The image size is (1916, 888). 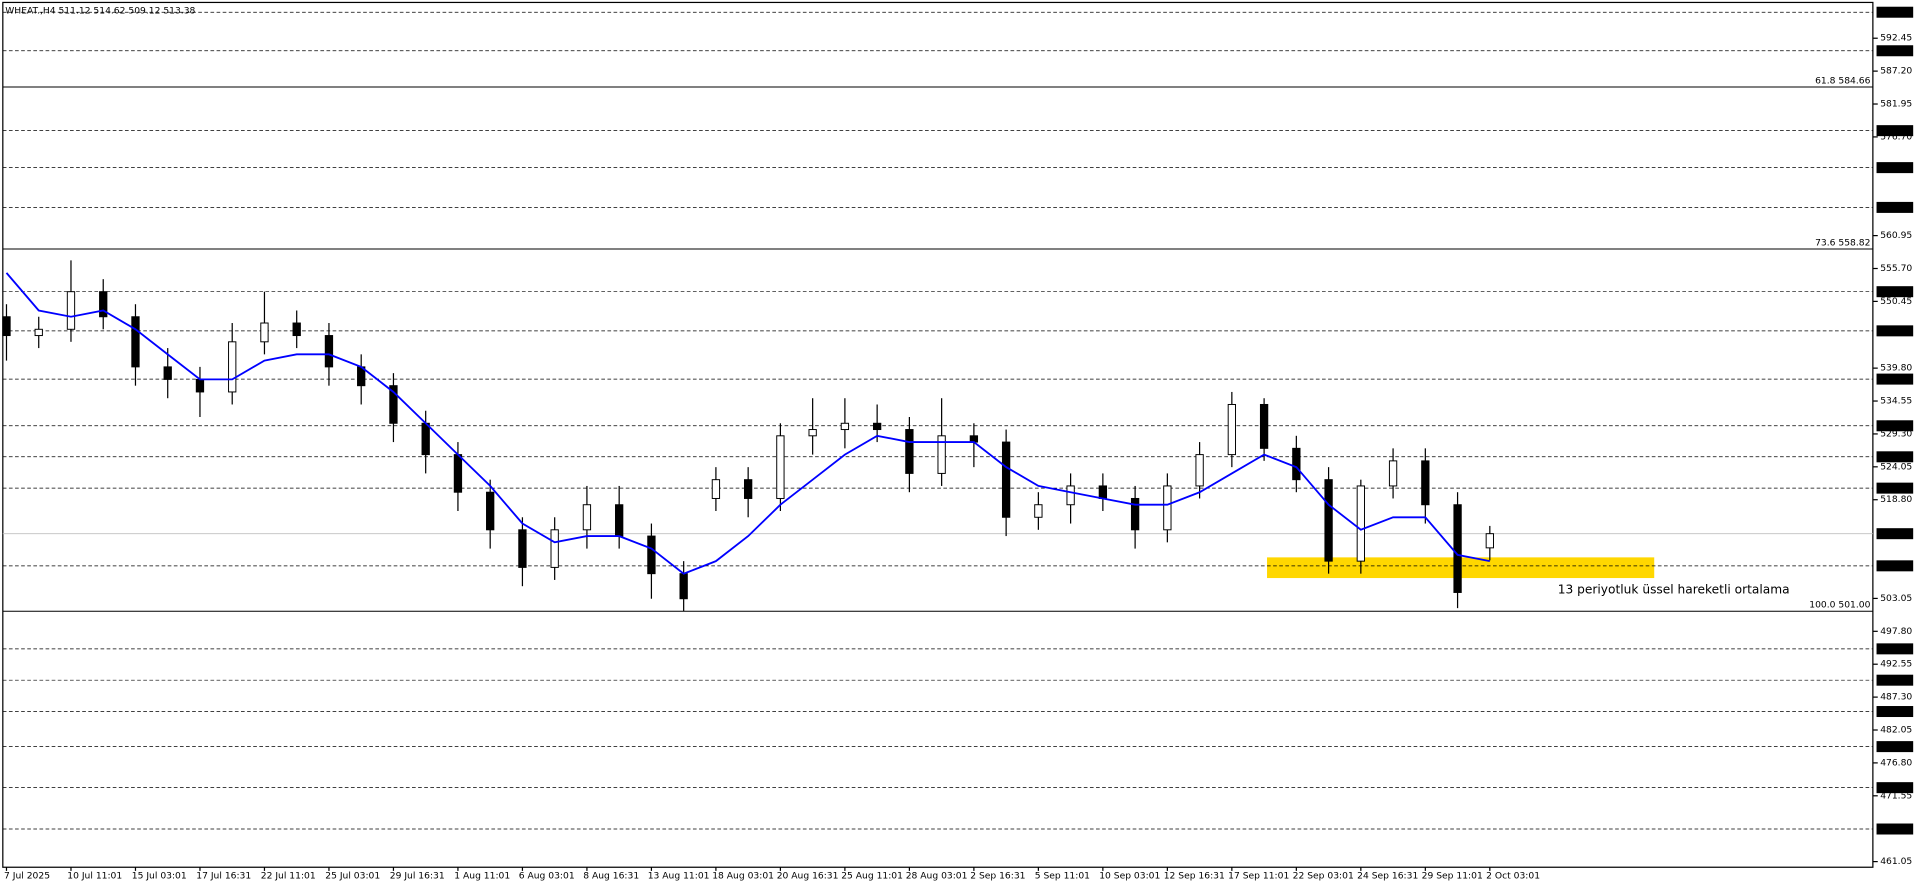 I want to click on current-price-bg, so click(x=1895, y=534).